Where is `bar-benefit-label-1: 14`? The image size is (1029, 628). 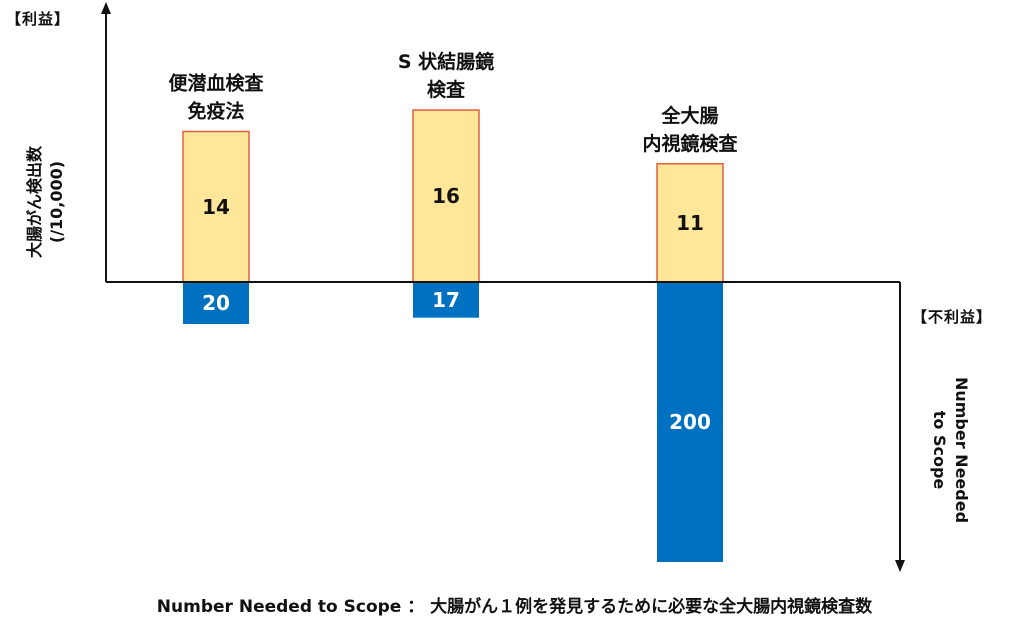
bar-benefit-label-1: 14 is located at coordinates (216, 207).